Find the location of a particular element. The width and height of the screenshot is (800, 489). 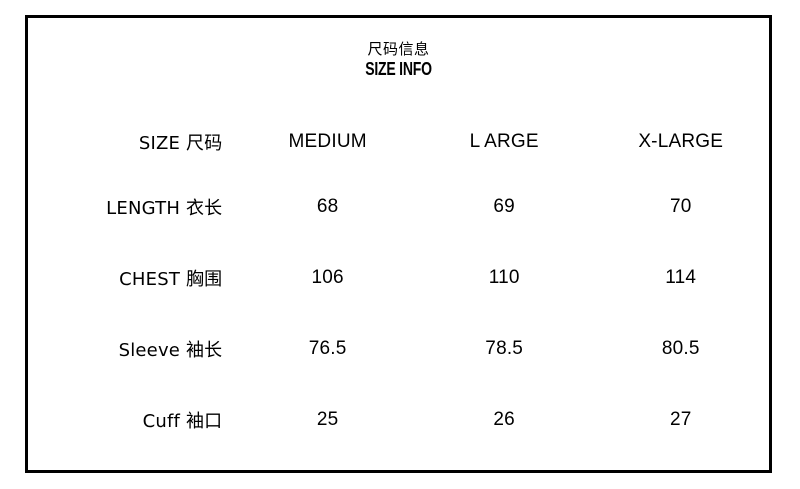

cell-chest-medium: 106 is located at coordinates (327, 277).